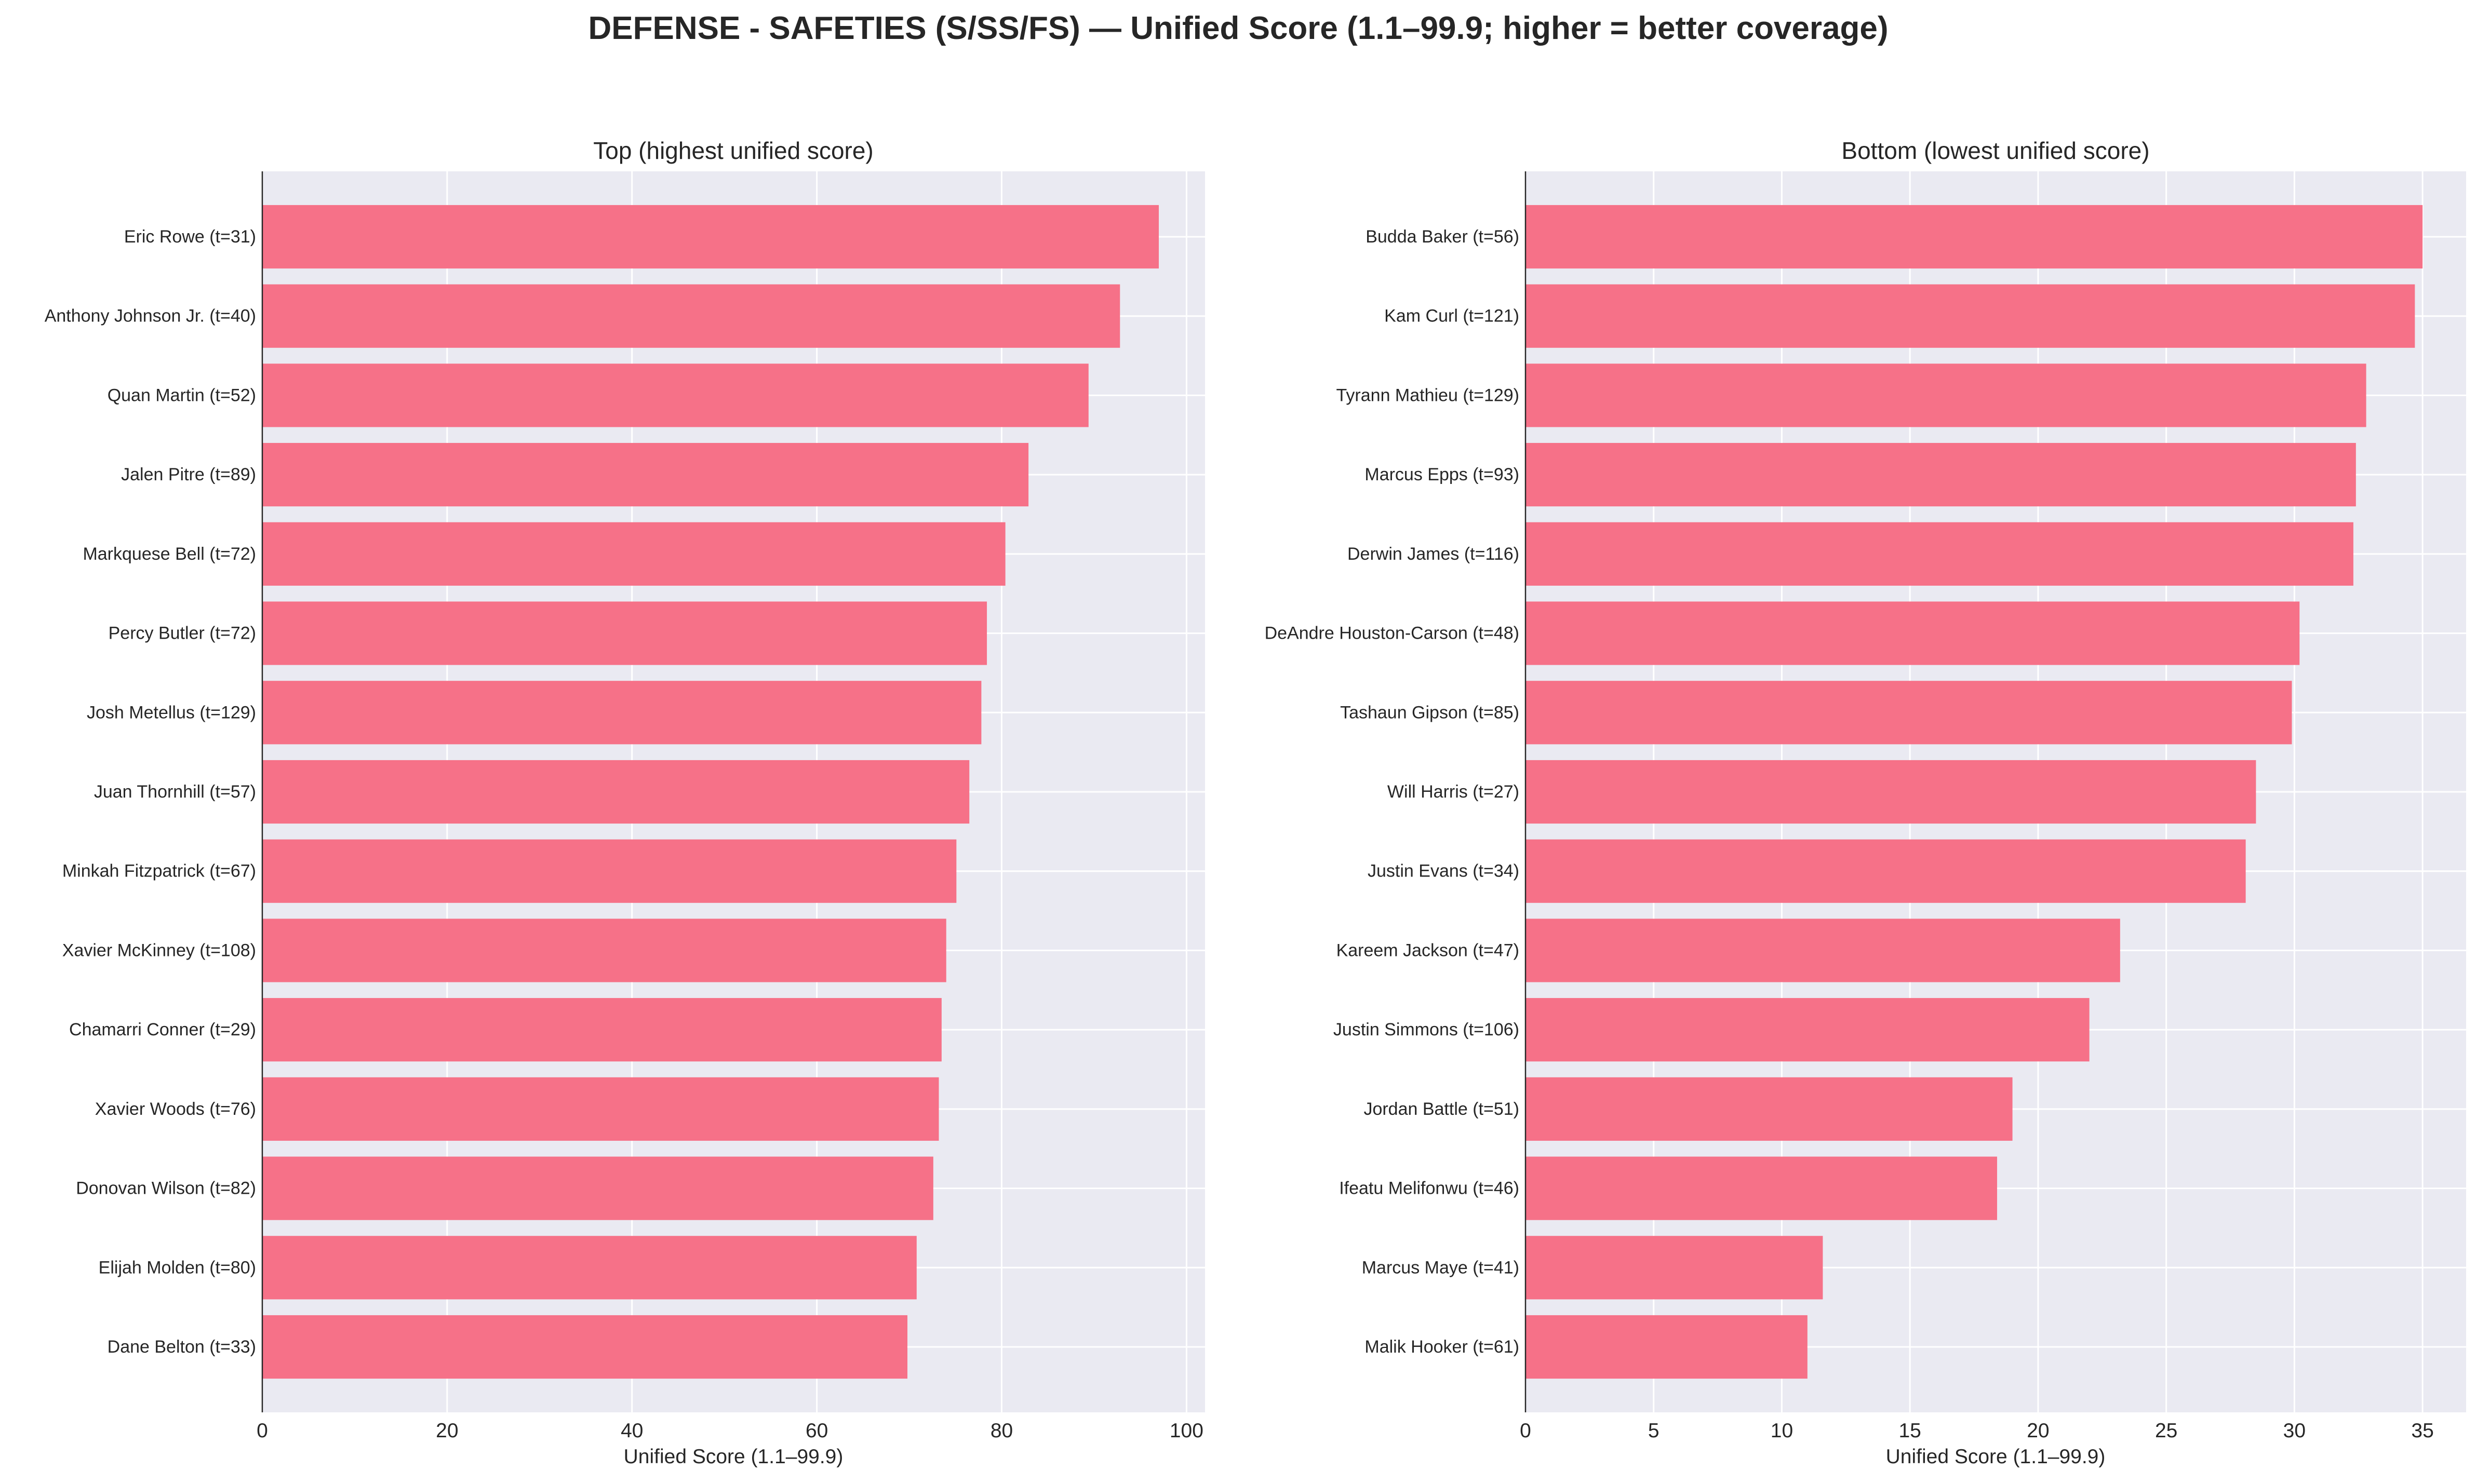  I want to click on category-label: Jalen Pitre (t=89), so click(188, 475).